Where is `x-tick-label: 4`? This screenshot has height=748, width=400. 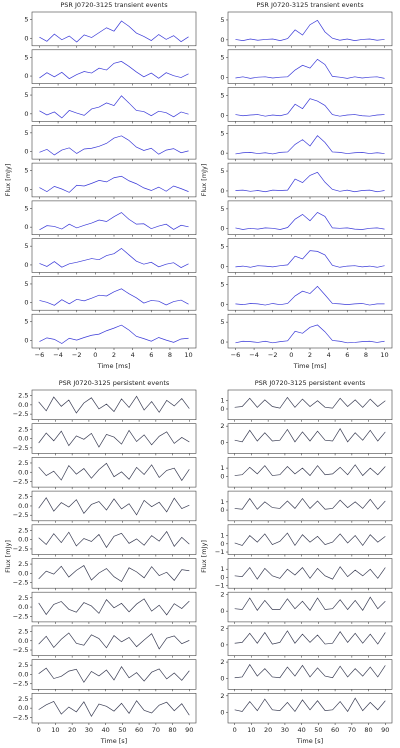 x-tick-label: 4 is located at coordinates (329, 355).